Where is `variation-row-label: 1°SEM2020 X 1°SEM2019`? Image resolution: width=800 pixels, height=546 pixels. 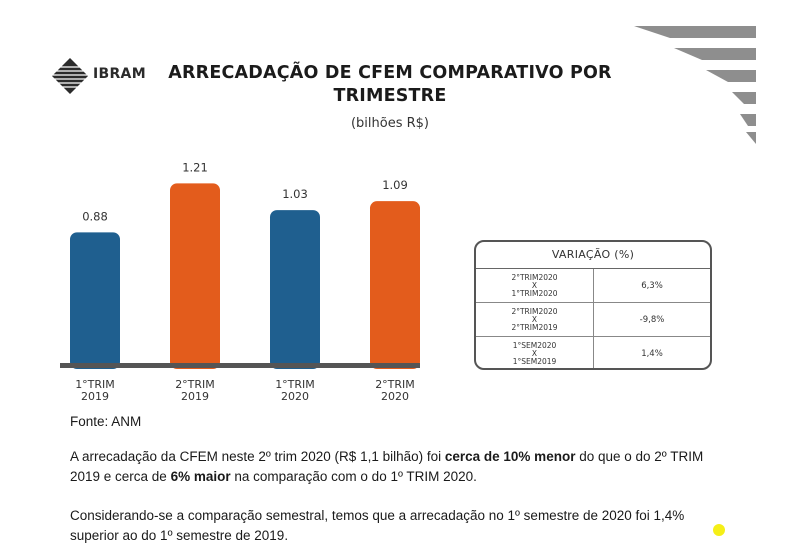
variation-row-label: 1°SEM2020 X 1°SEM2019 is located at coordinates (535, 352).